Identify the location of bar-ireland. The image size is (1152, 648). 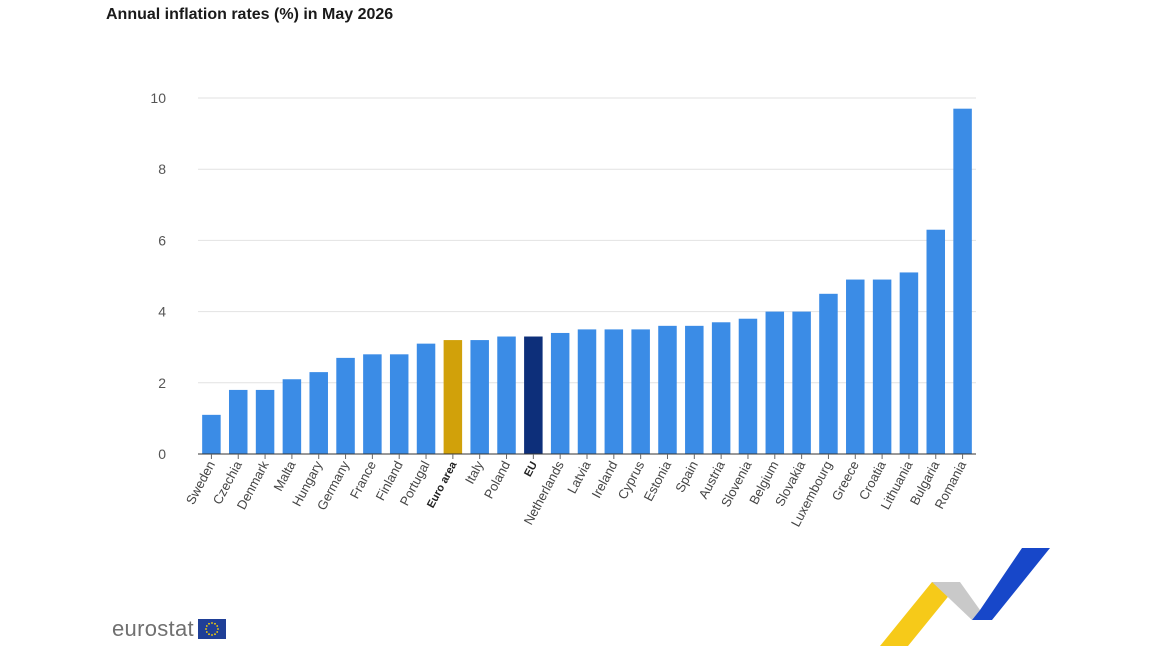
(614, 391).